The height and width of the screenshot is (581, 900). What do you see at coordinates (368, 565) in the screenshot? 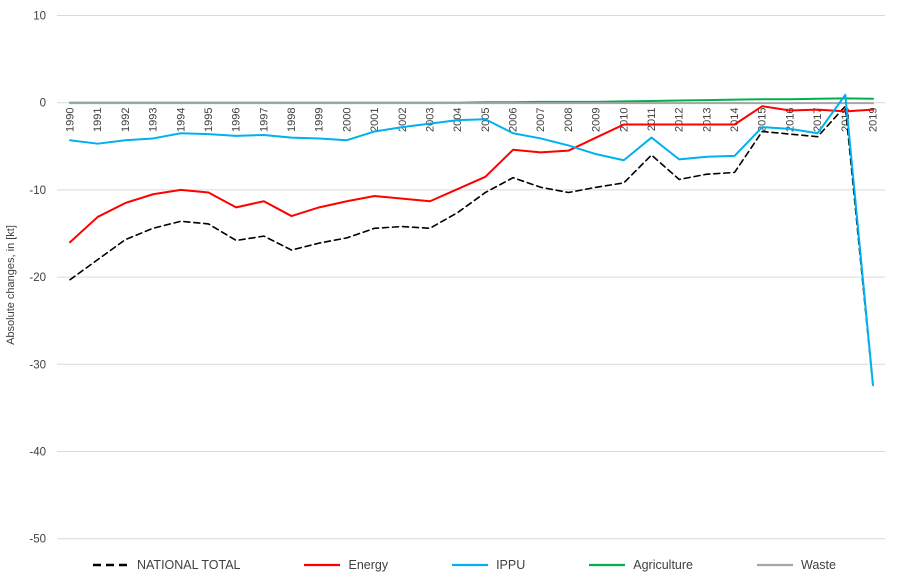
I see `legend-label-energy: Energy` at bounding box center [368, 565].